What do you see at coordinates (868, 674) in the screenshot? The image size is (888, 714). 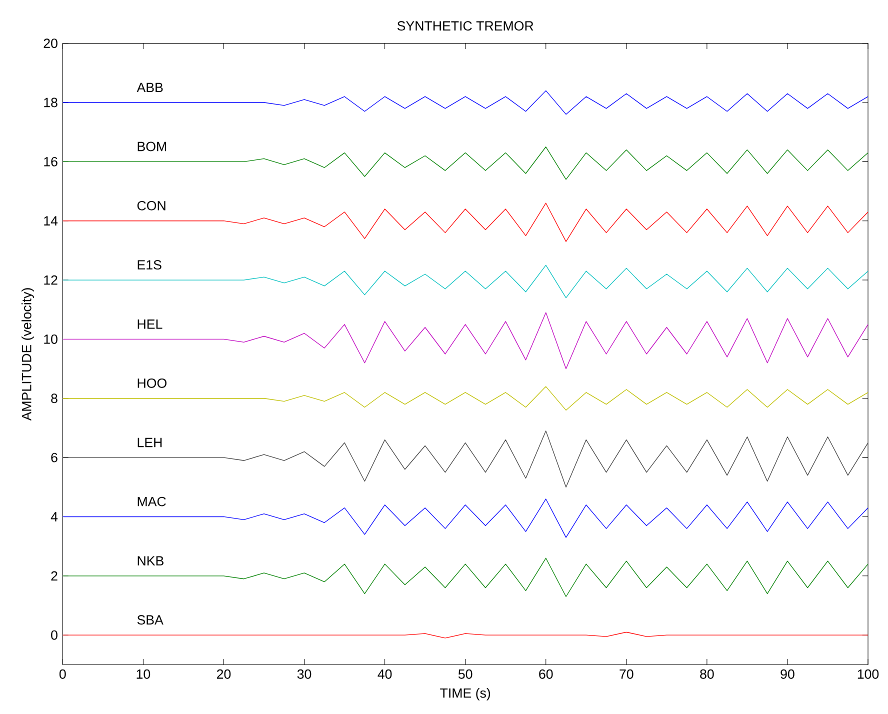 I see `x-tick-label: 100` at bounding box center [868, 674].